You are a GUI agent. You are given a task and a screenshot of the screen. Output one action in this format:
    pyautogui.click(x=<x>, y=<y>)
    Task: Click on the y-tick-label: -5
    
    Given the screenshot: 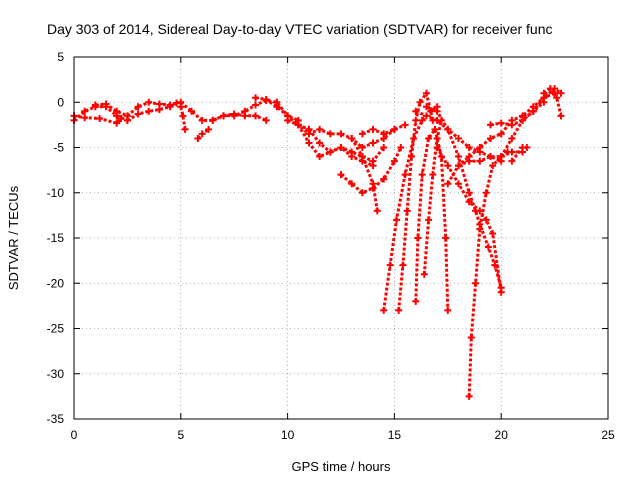 What is the action you would take?
    pyautogui.click(x=58, y=148)
    